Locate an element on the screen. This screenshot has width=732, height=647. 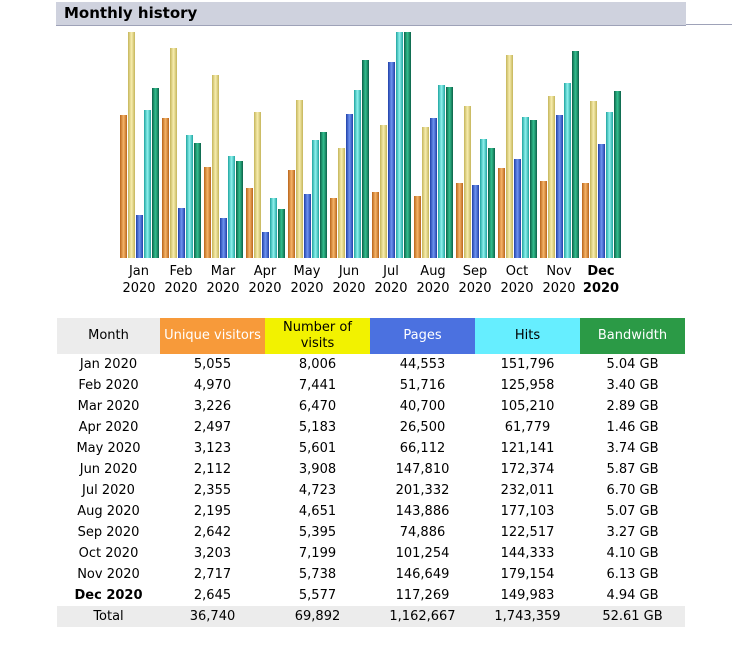
table-row: Nov 2020 2,717 5,738 146,649 179,154 6.13 GB is located at coordinates (371, 574).